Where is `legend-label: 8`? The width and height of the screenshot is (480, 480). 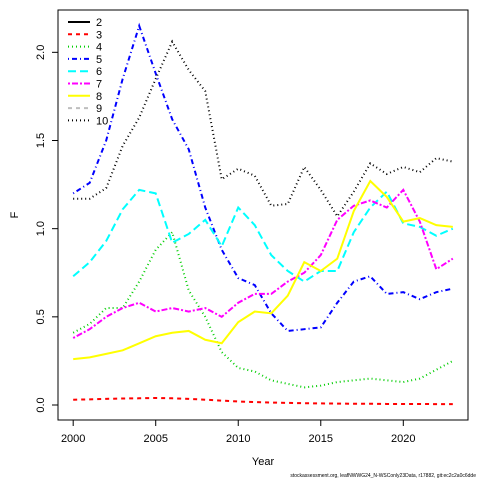 legend-label: 8 is located at coordinates (99, 97).